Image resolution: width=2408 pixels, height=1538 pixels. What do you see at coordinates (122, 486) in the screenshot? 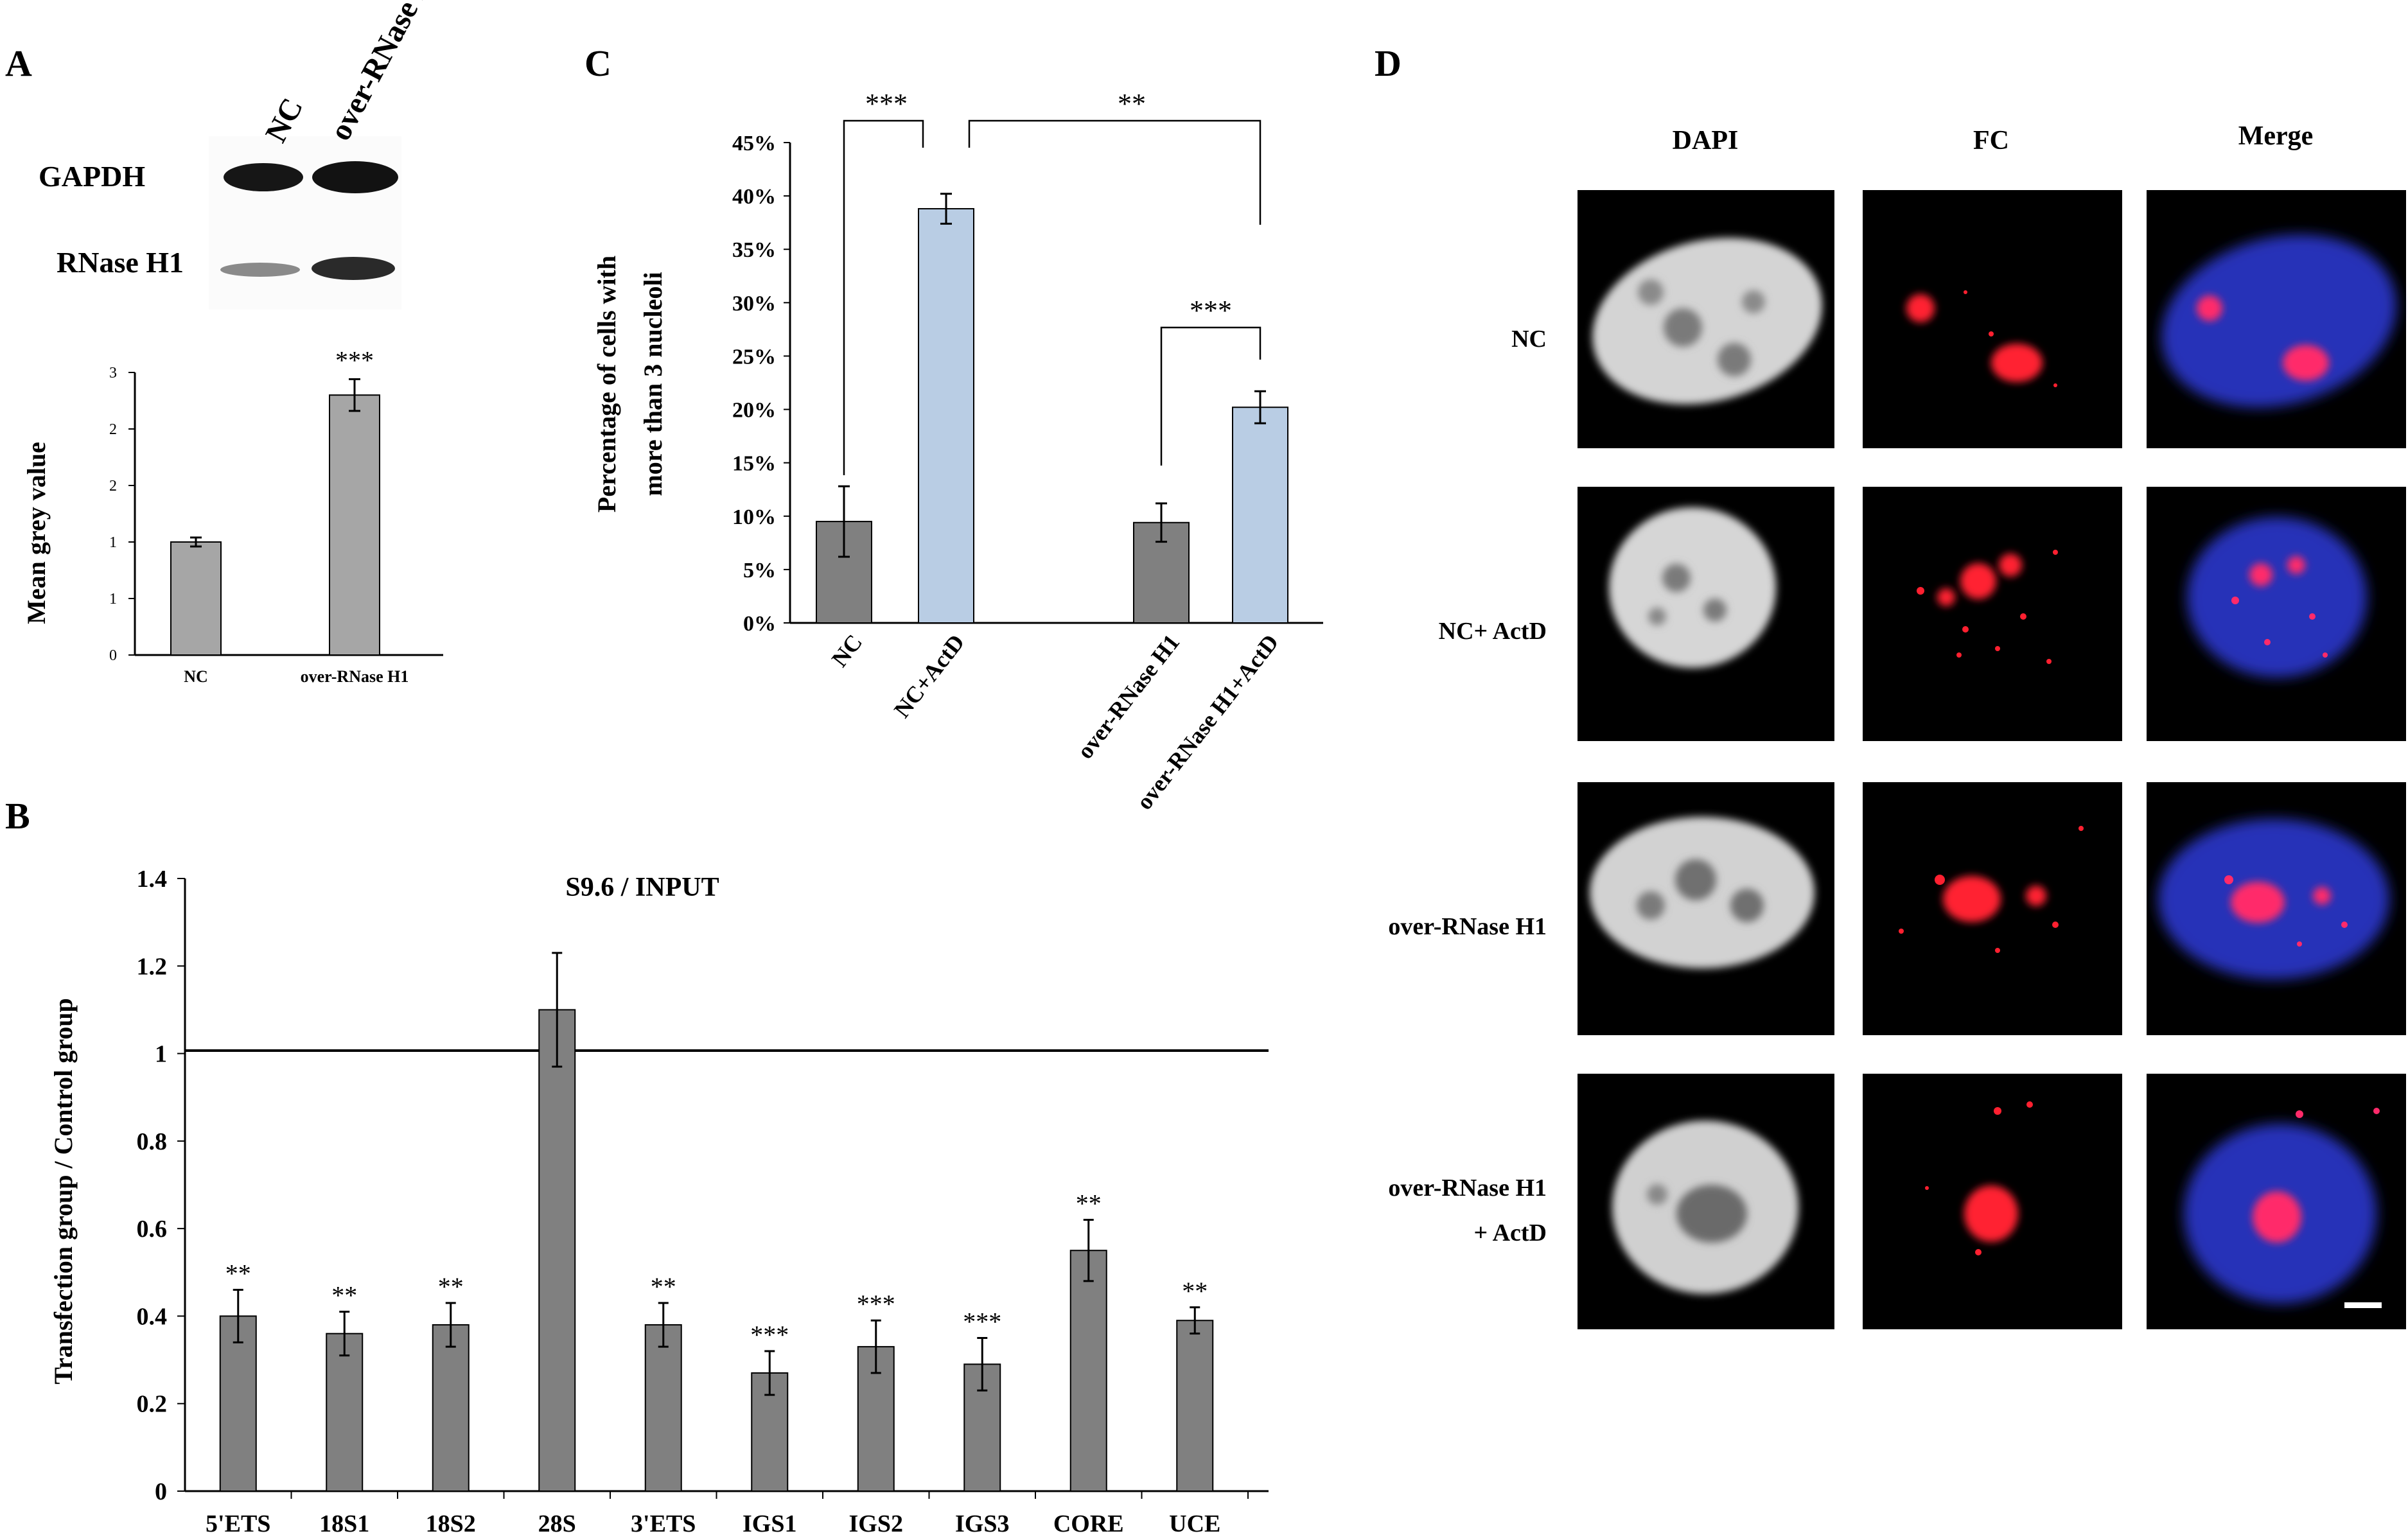
I see `panel-a-ytick-3: 2` at bounding box center [122, 486].